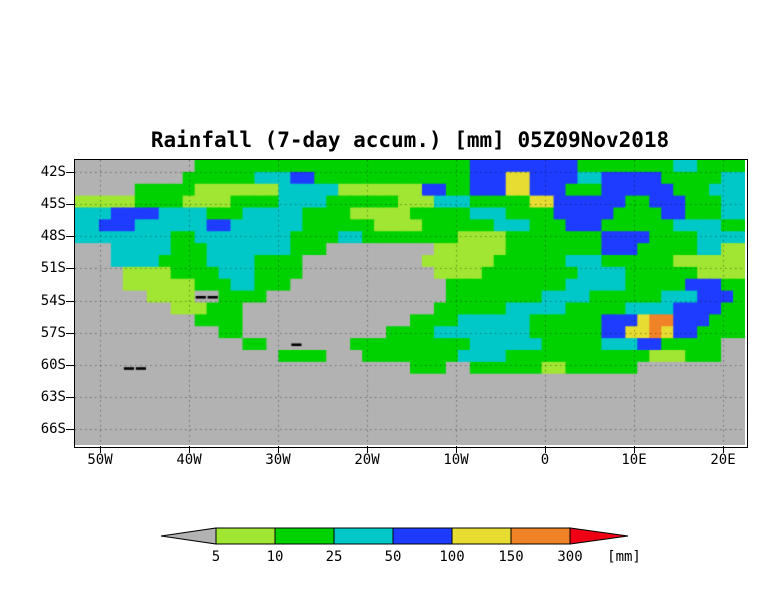 This screenshot has width=784, height=612. What do you see at coordinates (278, 460) in the screenshot?
I see `x-axis-label: 30W` at bounding box center [278, 460].